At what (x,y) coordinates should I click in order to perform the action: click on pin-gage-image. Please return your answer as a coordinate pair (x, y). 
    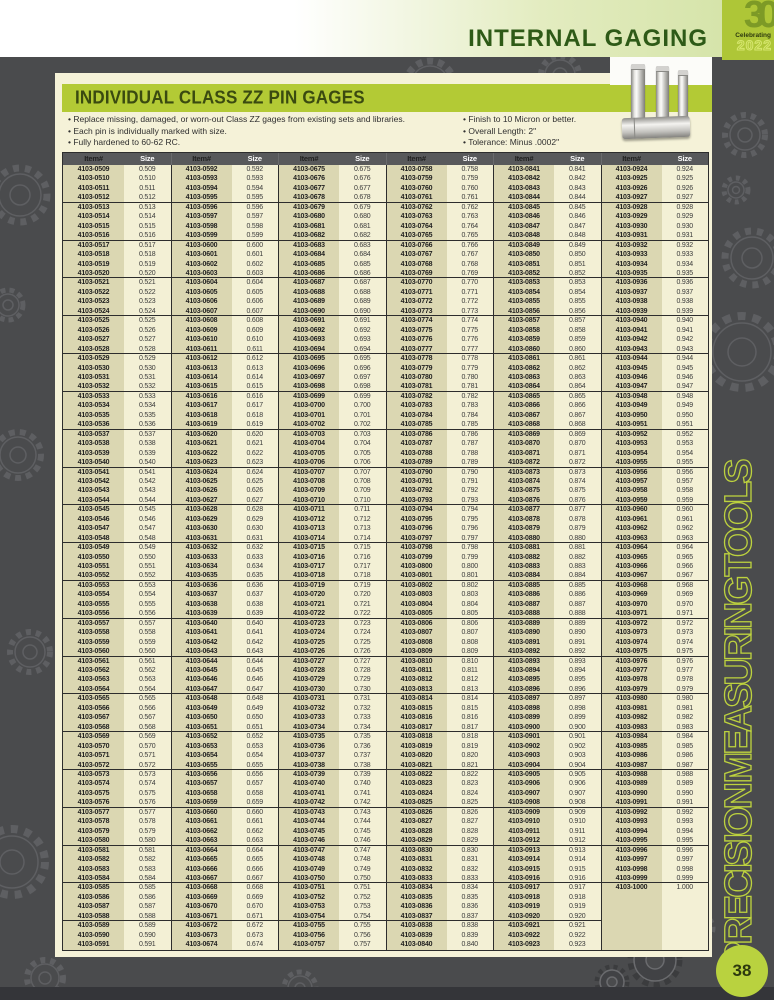
    Looking at the image, I should click on (683, 95).